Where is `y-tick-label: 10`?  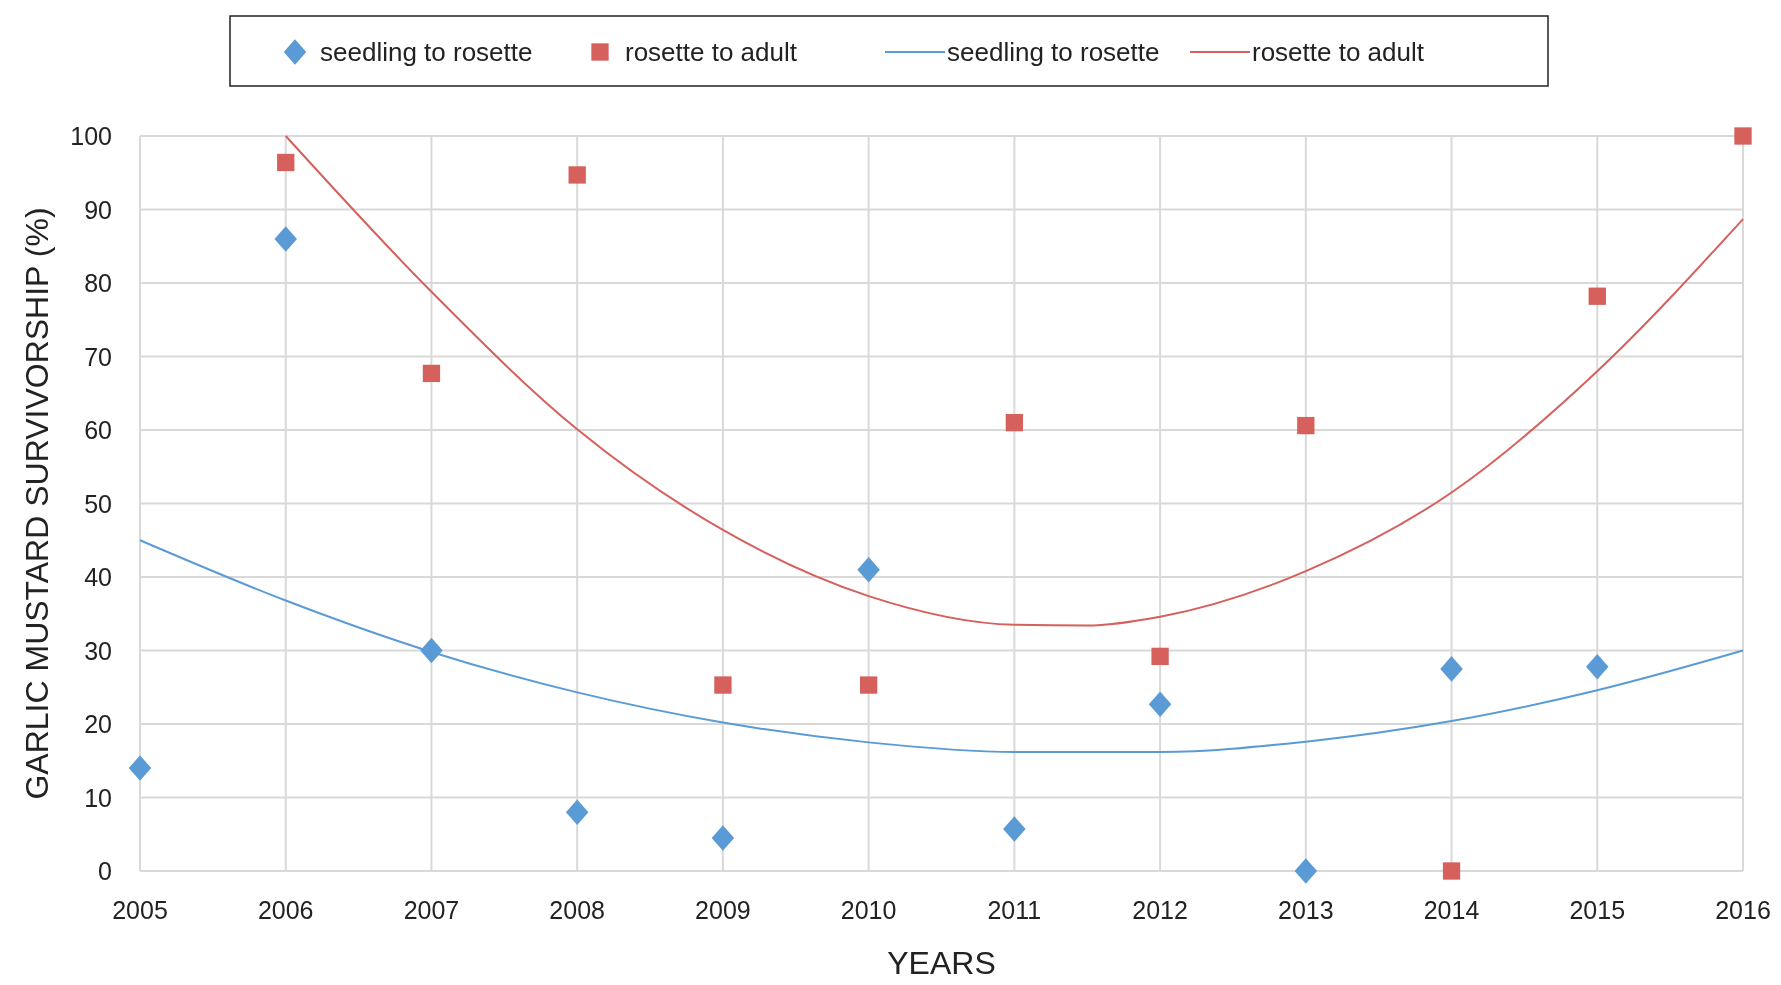 y-tick-label: 10 is located at coordinates (98, 797).